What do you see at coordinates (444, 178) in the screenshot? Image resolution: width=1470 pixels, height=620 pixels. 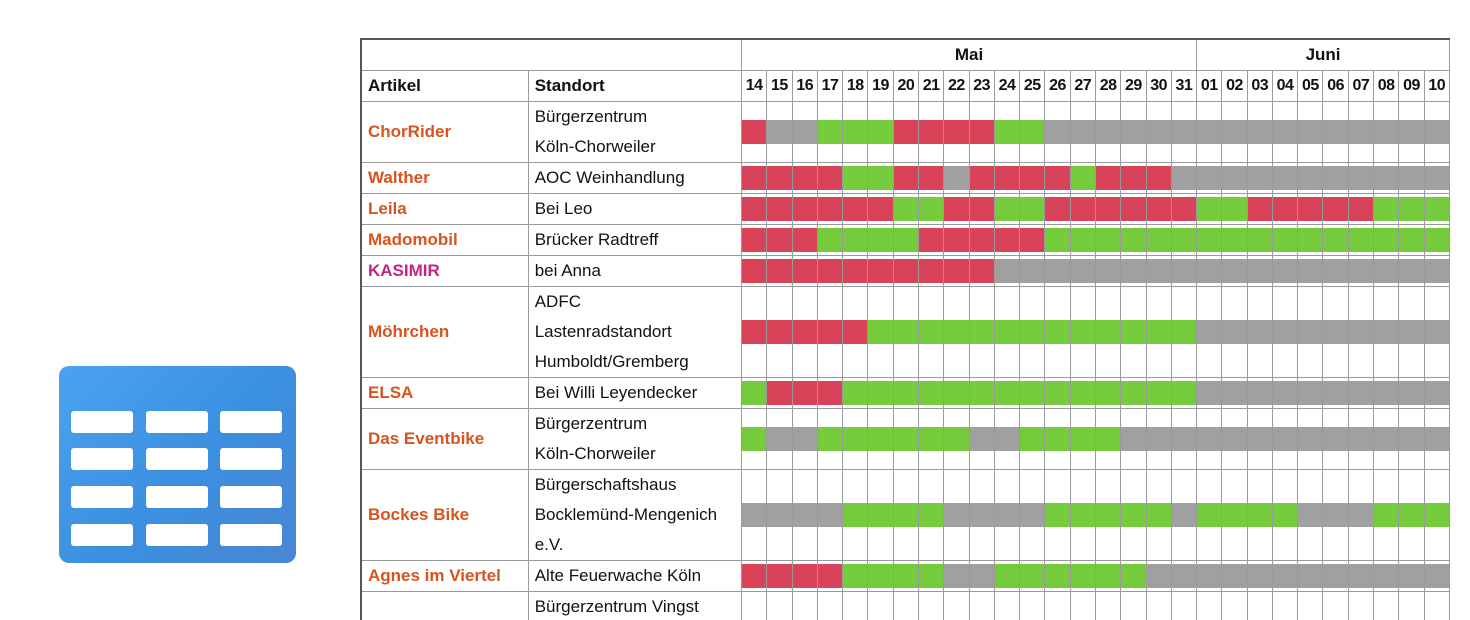 I see `article-link: Walther` at bounding box center [444, 178].